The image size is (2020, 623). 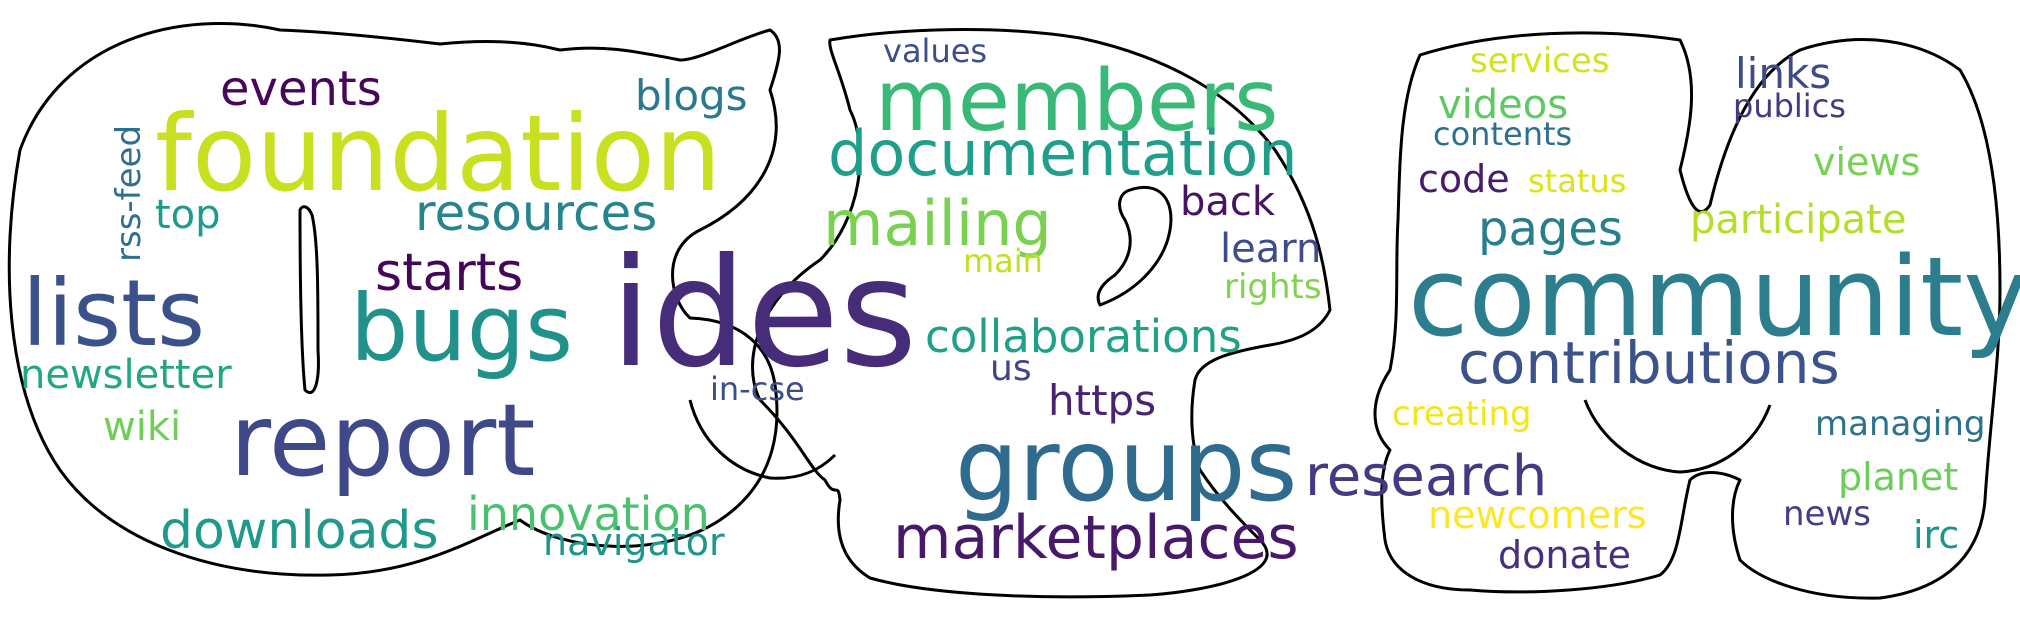 What do you see at coordinates (1900, 424) in the screenshot?
I see `word-managing: managing` at bounding box center [1900, 424].